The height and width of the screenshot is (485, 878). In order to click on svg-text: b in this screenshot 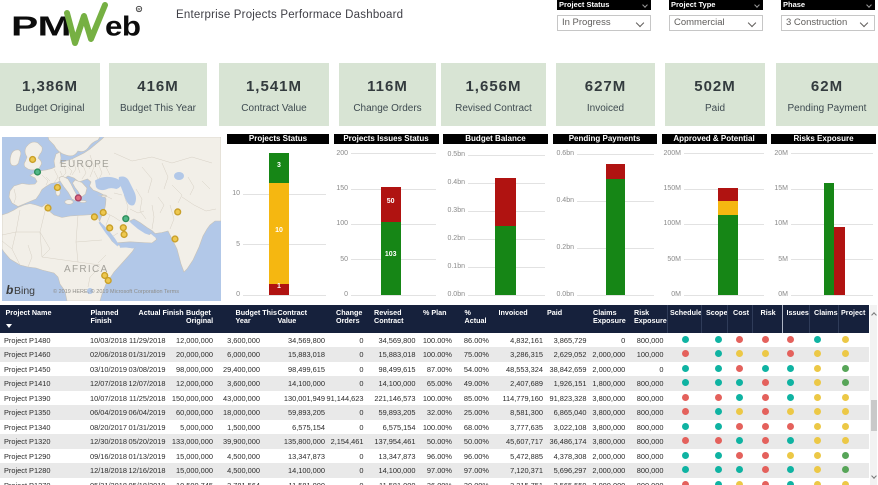, I will do `click(9, 290)`.